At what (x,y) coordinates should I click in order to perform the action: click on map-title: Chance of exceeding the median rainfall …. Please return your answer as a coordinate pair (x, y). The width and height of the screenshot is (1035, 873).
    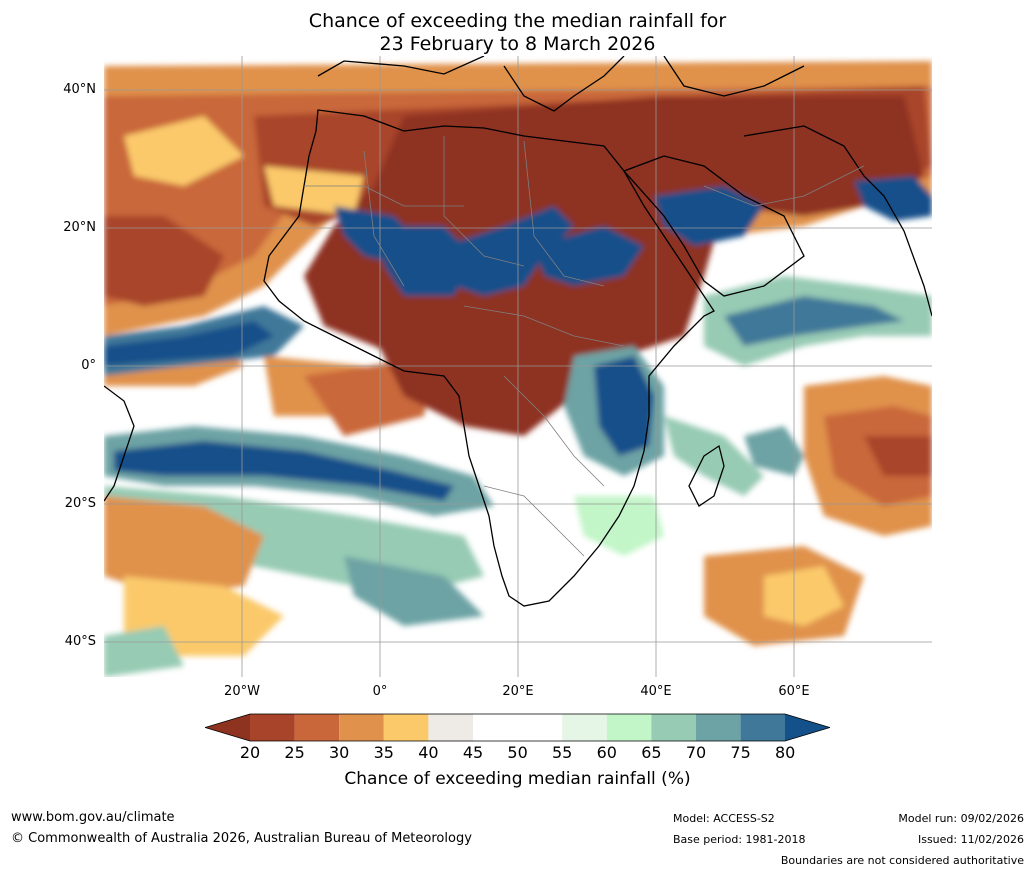
    Looking at the image, I should click on (517, 33).